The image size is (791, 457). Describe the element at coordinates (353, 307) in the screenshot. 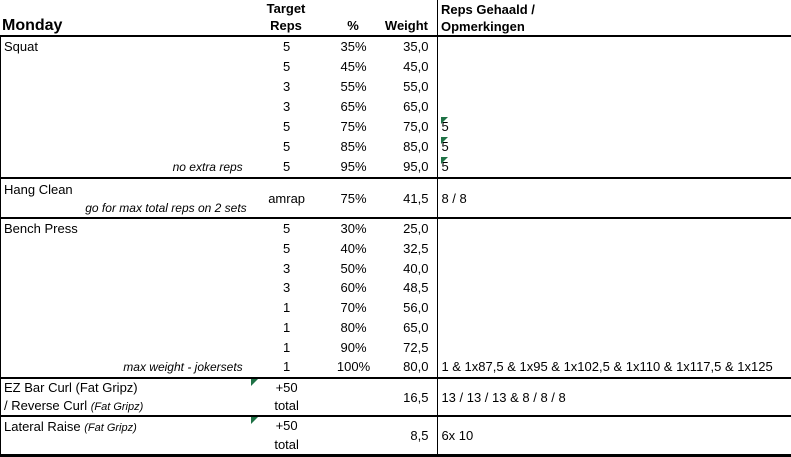

I see `cell-pct: 70%` at that location.